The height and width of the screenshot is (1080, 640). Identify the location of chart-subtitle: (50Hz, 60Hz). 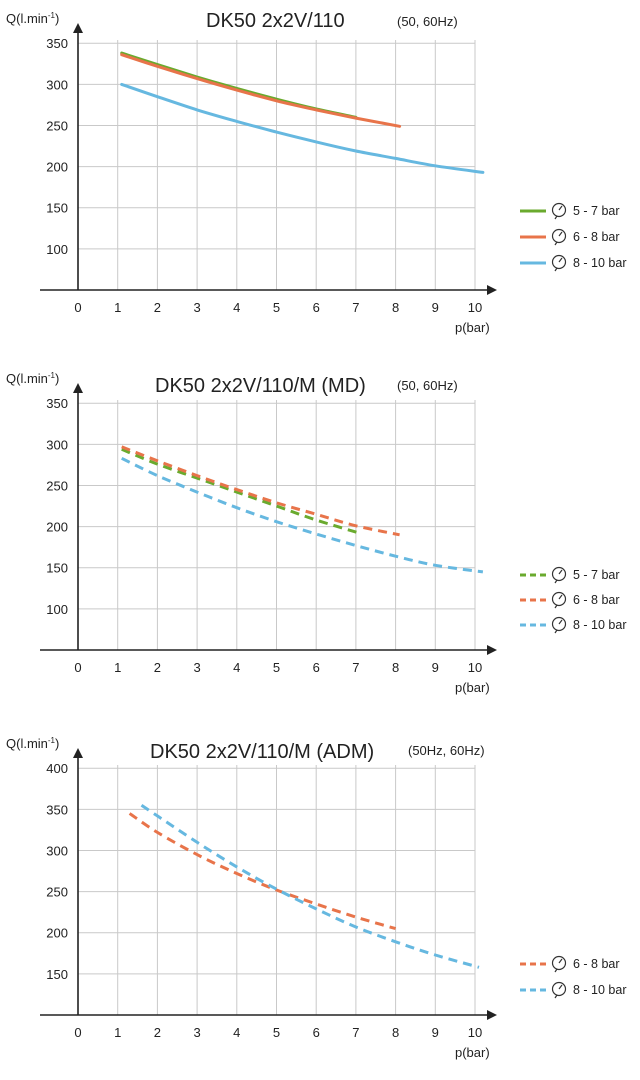
(446, 750).